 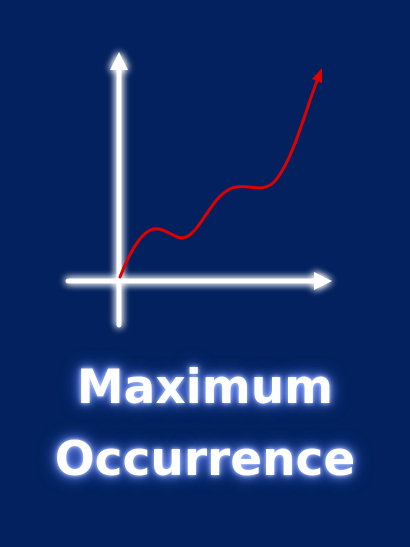 I want to click on title-line-1: Maximum, so click(x=205, y=387).